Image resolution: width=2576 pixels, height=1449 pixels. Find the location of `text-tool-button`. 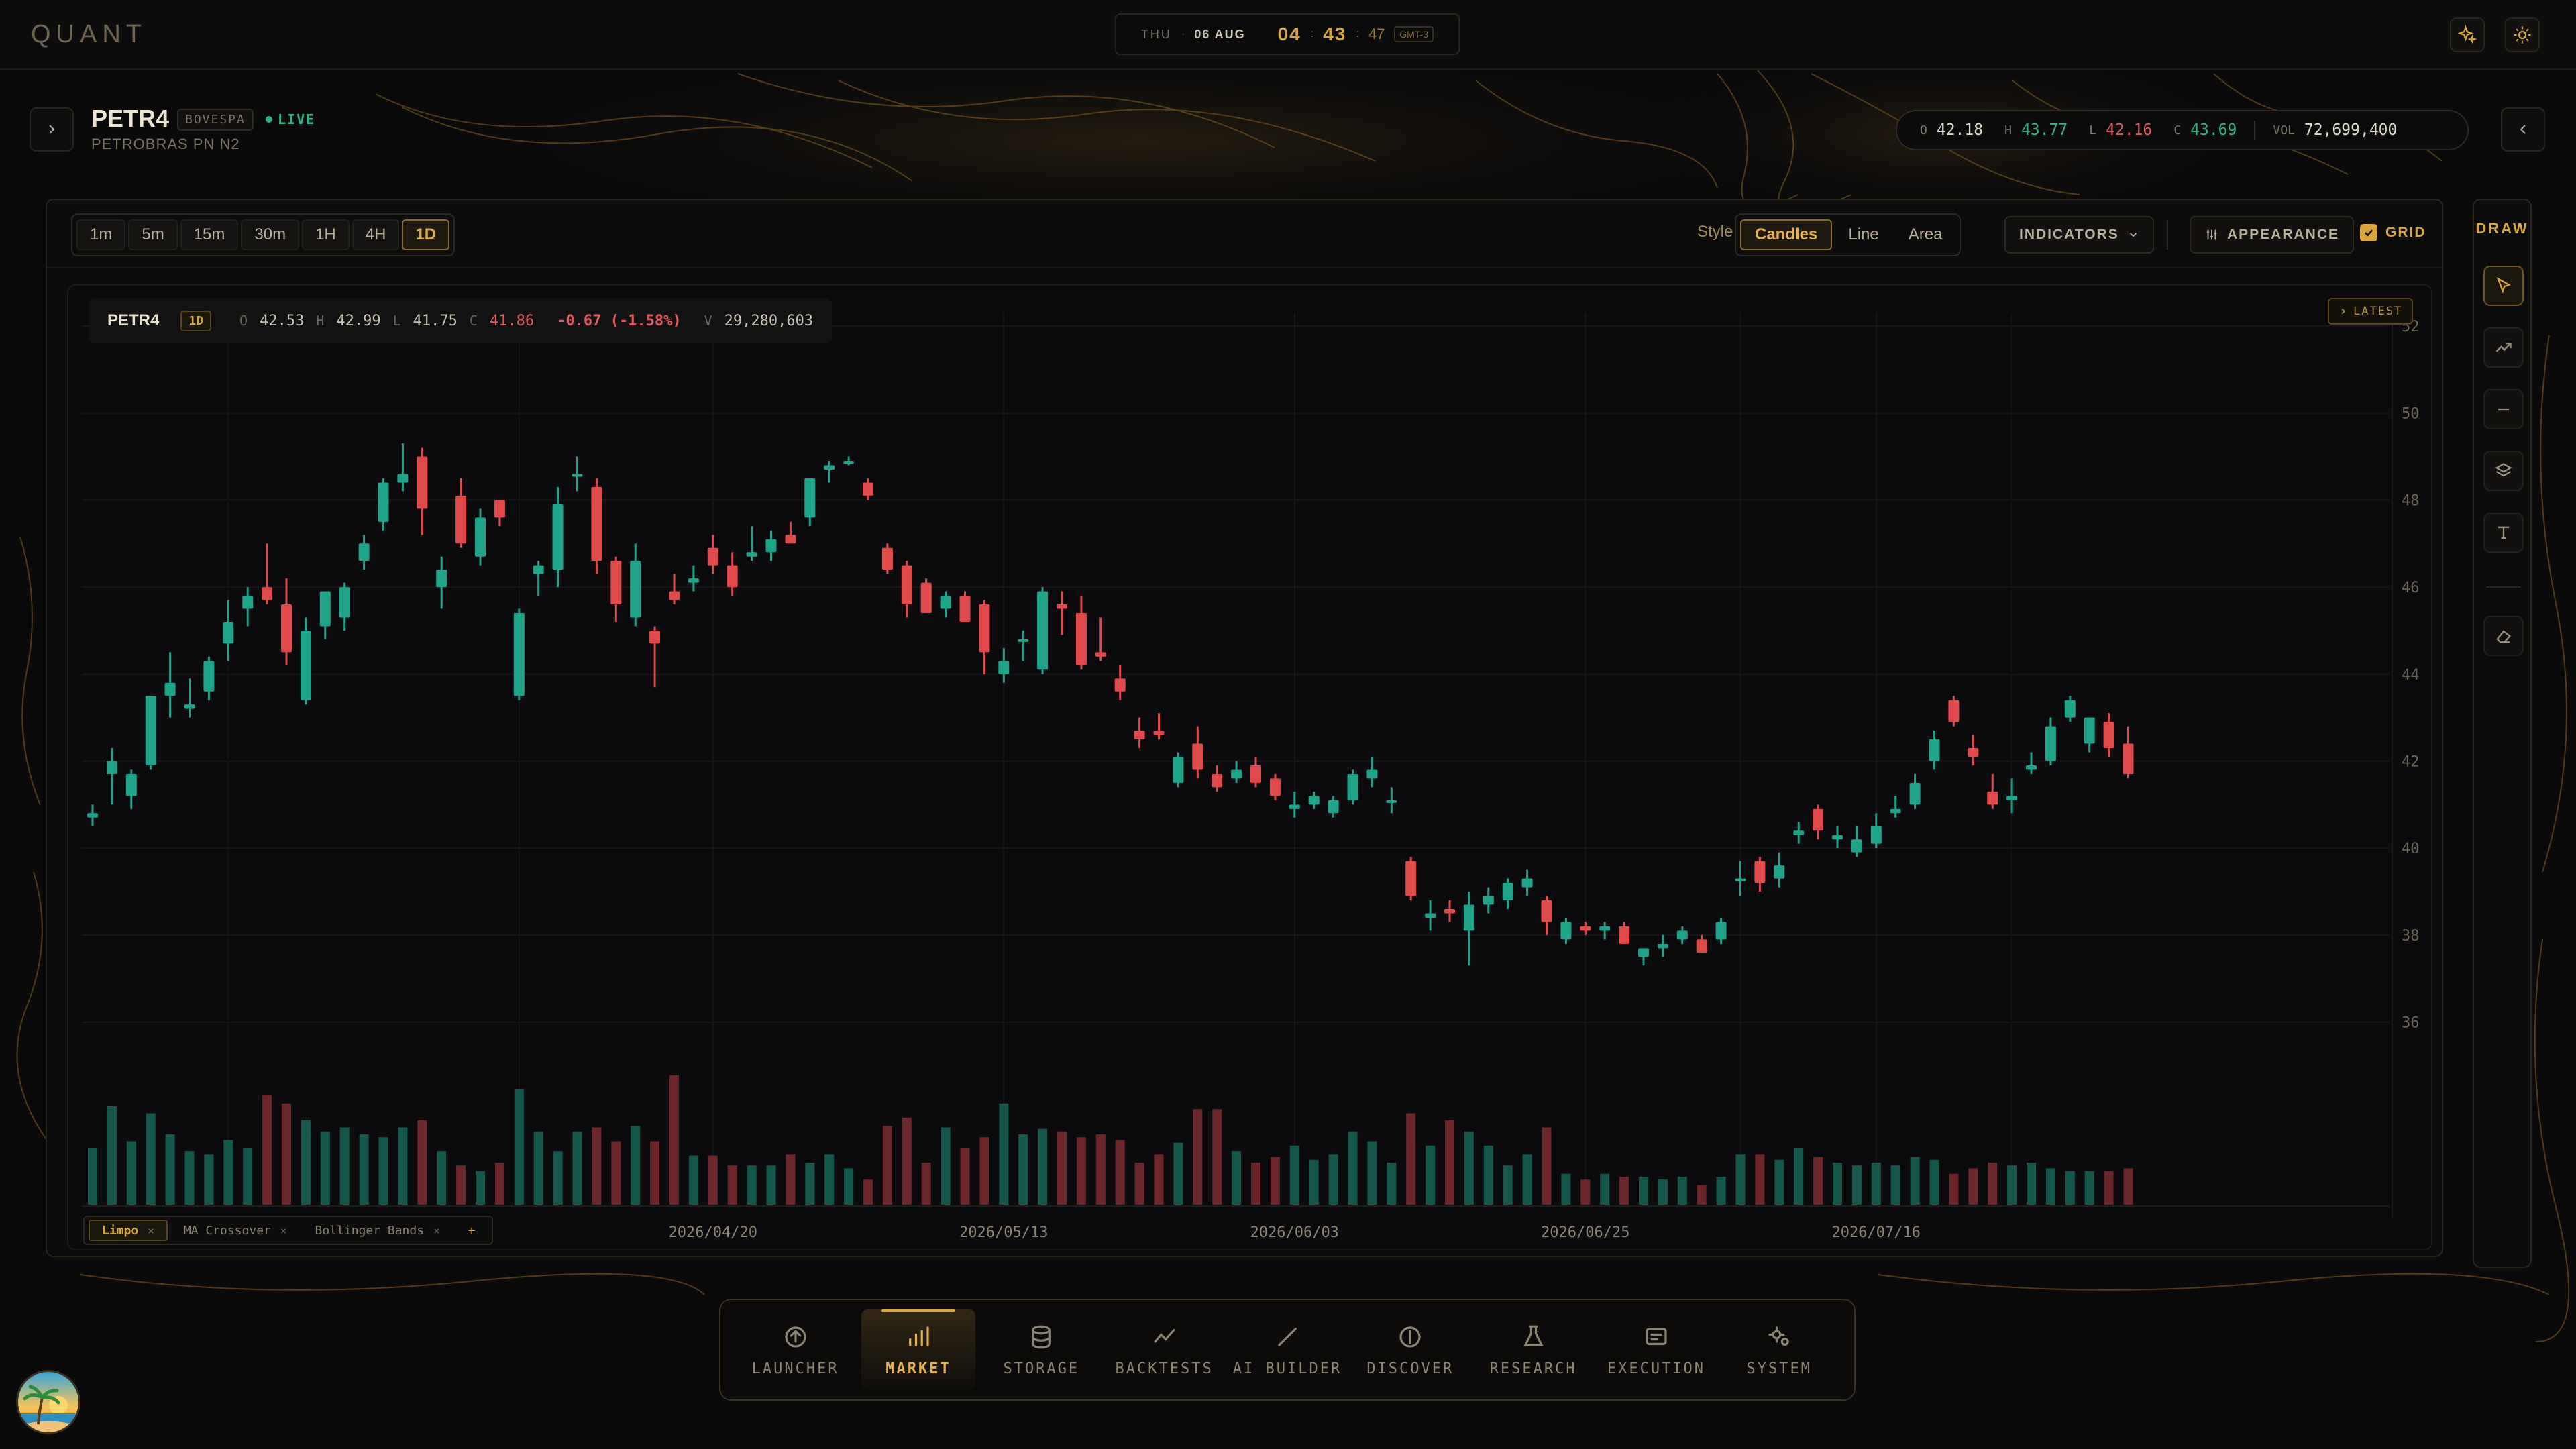

text-tool-button is located at coordinates (2503, 533).